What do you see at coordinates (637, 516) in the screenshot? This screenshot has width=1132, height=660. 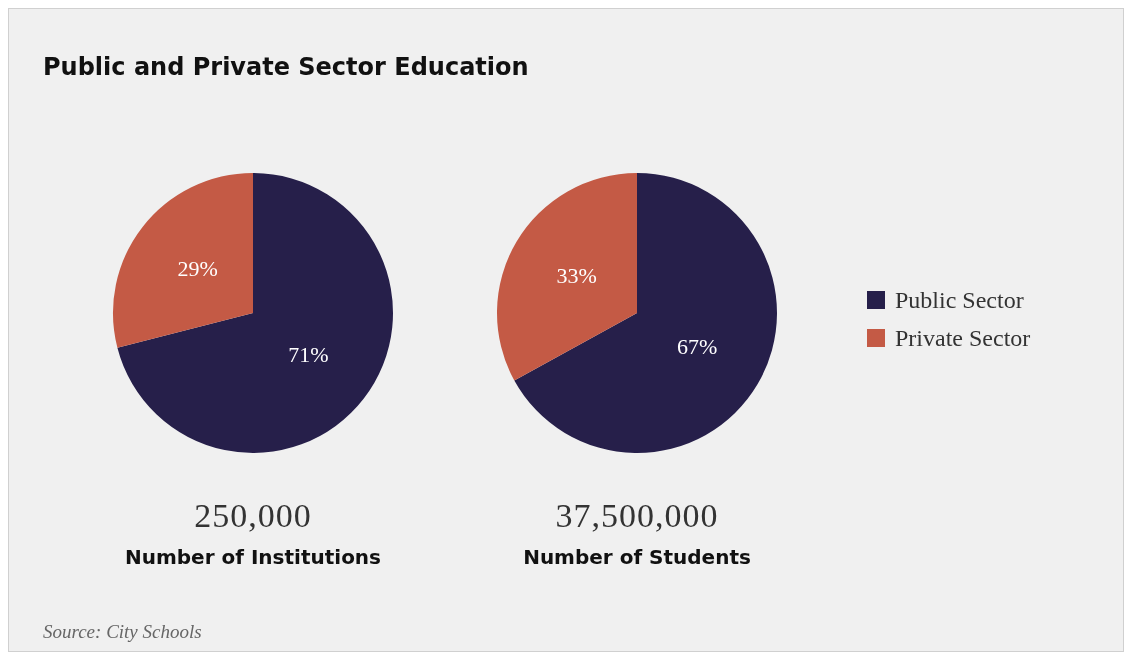 I see `text: 37,500,000` at bounding box center [637, 516].